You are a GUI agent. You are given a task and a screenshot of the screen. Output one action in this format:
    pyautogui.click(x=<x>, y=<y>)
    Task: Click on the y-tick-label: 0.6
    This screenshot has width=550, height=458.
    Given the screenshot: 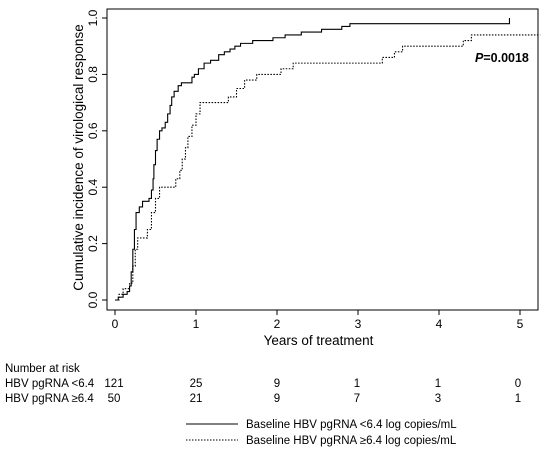 What is the action you would take?
    pyautogui.click(x=93, y=130)
    